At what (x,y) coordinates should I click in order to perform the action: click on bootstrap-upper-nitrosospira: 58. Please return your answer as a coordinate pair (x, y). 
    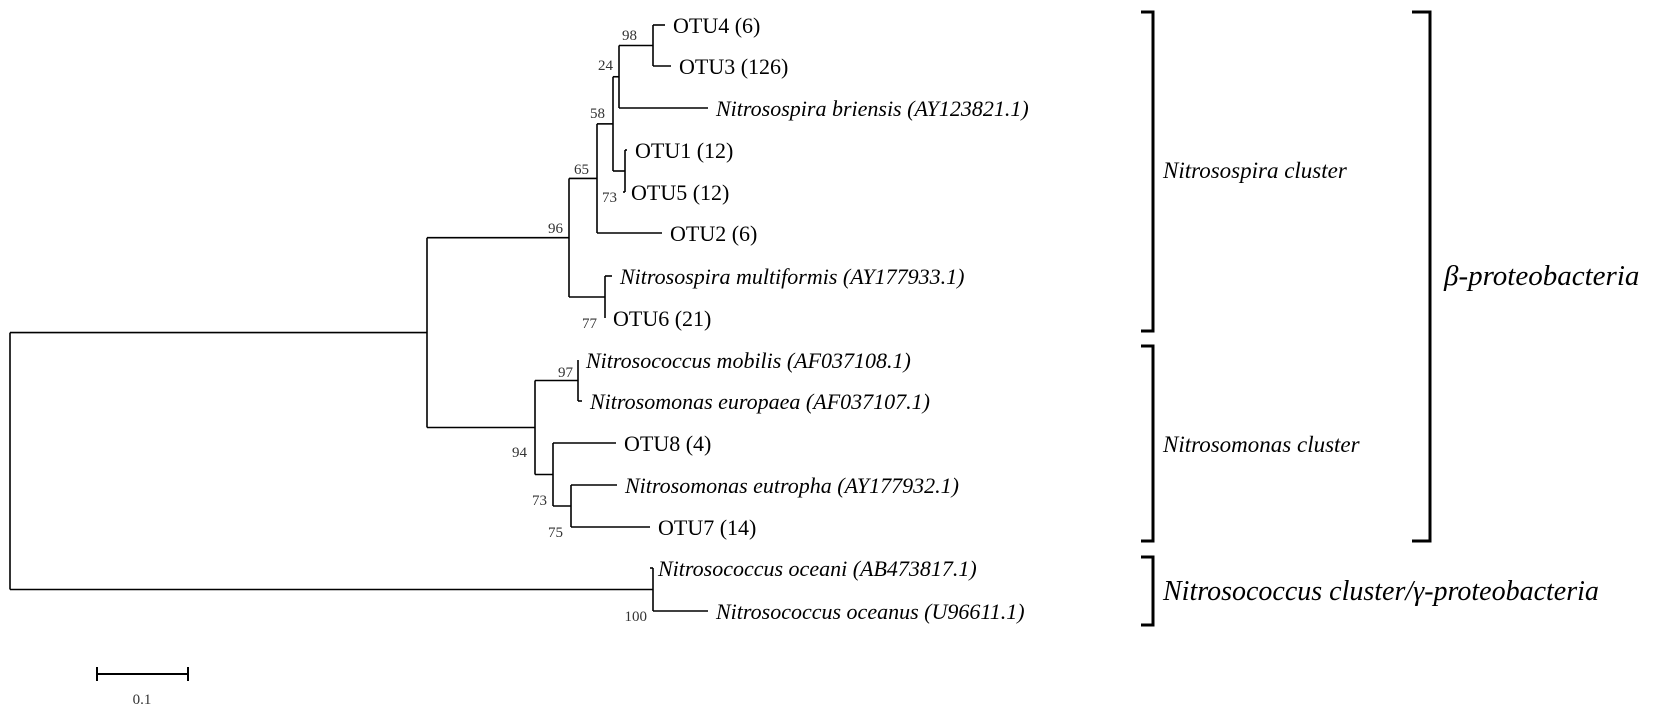
    Looking at the image, I should click on (597, 114).